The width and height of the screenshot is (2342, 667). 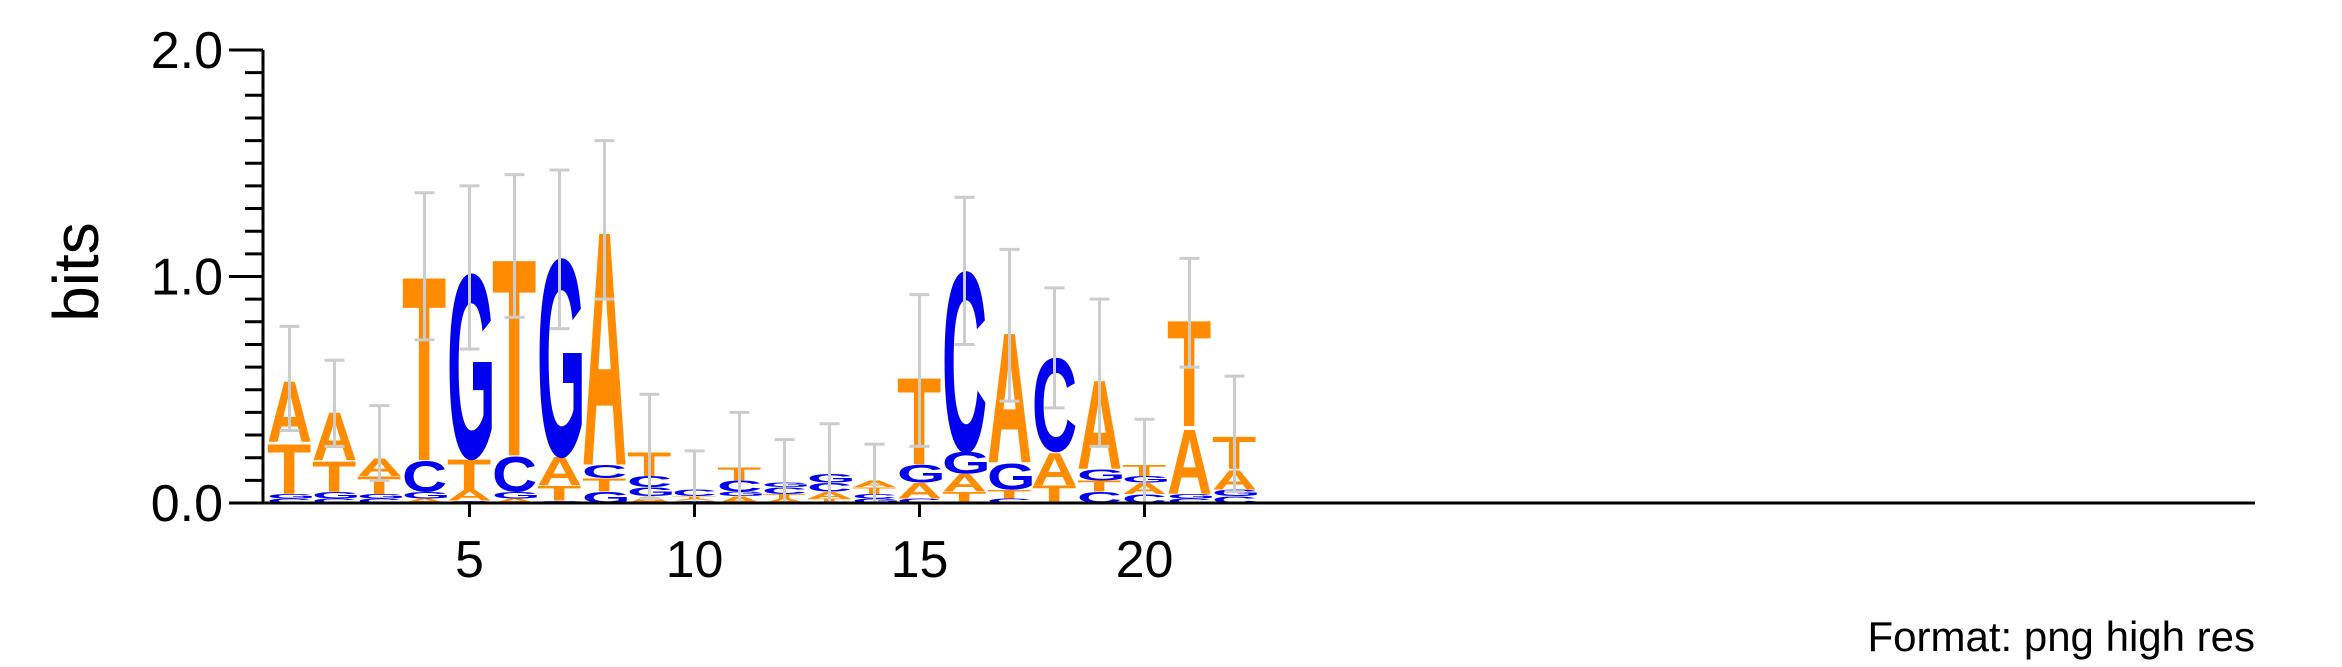 I want to click on x-tick-label: 20, so click(x=1145, y=560).